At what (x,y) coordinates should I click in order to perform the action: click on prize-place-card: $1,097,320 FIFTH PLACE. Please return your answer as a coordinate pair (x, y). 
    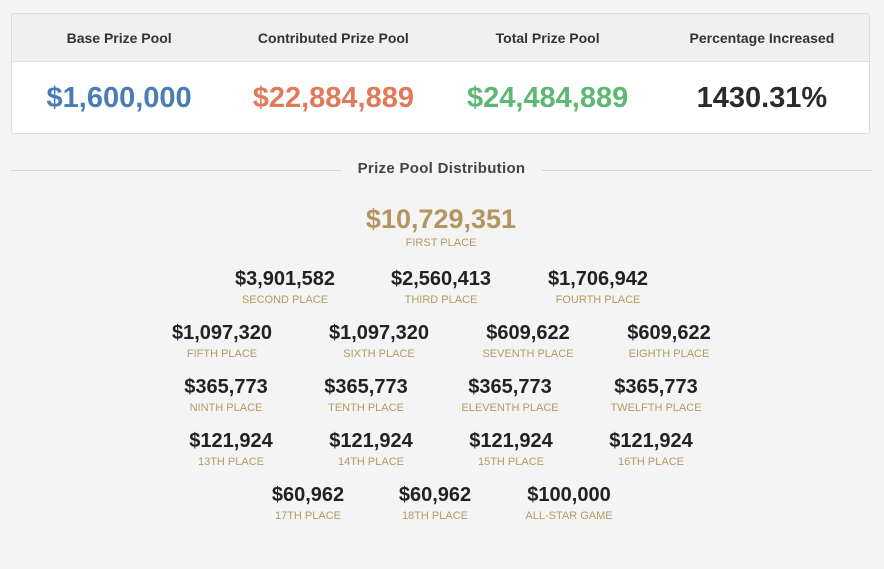
    Looking at the image, I should click on (222, 341).